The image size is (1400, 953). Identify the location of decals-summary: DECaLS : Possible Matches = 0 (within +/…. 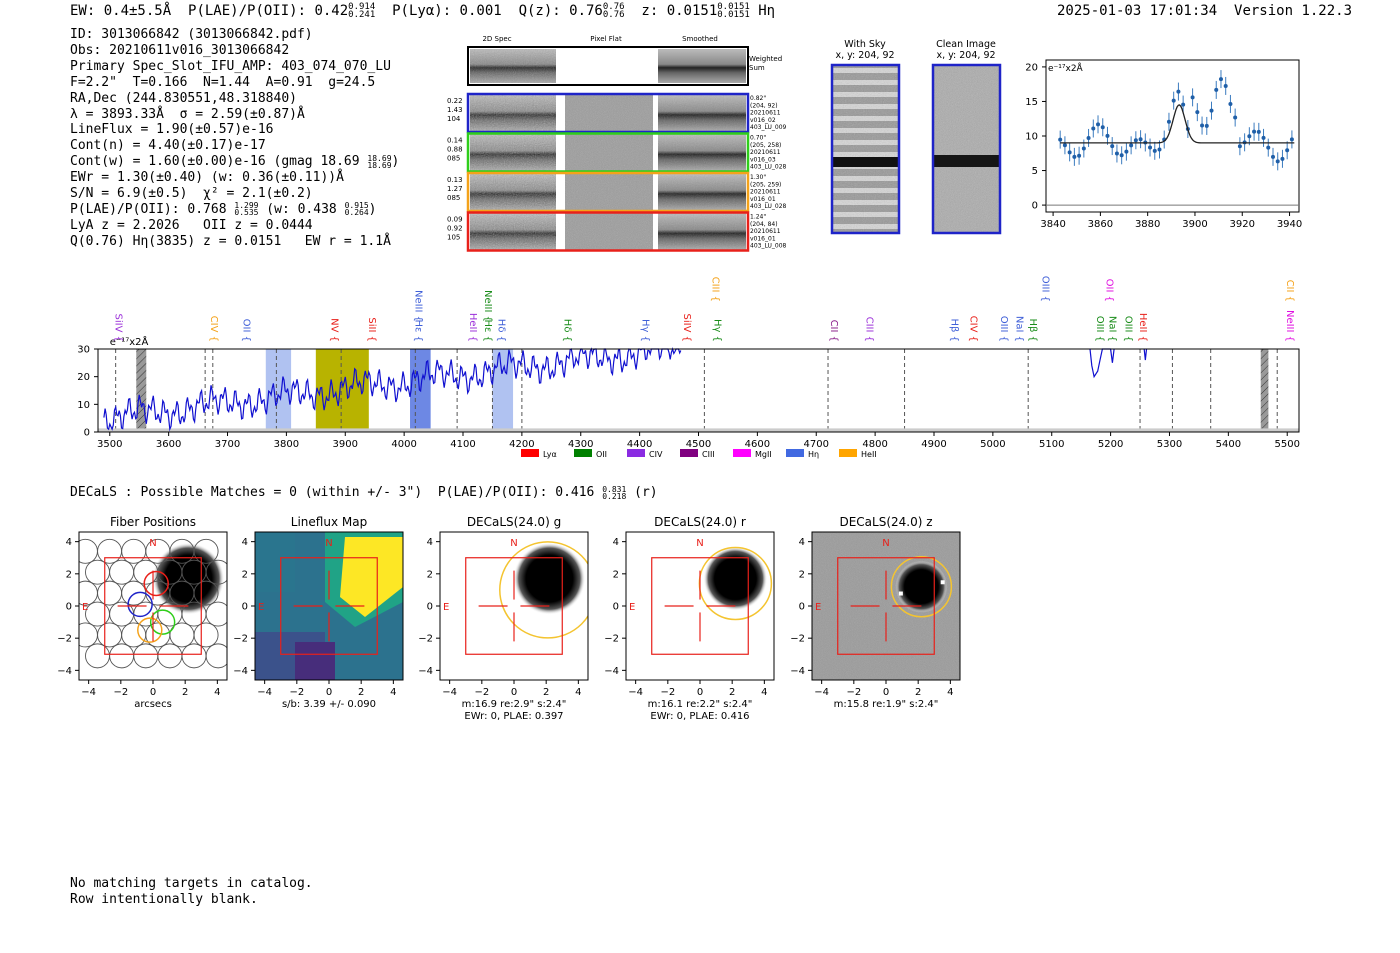
(364, 492).